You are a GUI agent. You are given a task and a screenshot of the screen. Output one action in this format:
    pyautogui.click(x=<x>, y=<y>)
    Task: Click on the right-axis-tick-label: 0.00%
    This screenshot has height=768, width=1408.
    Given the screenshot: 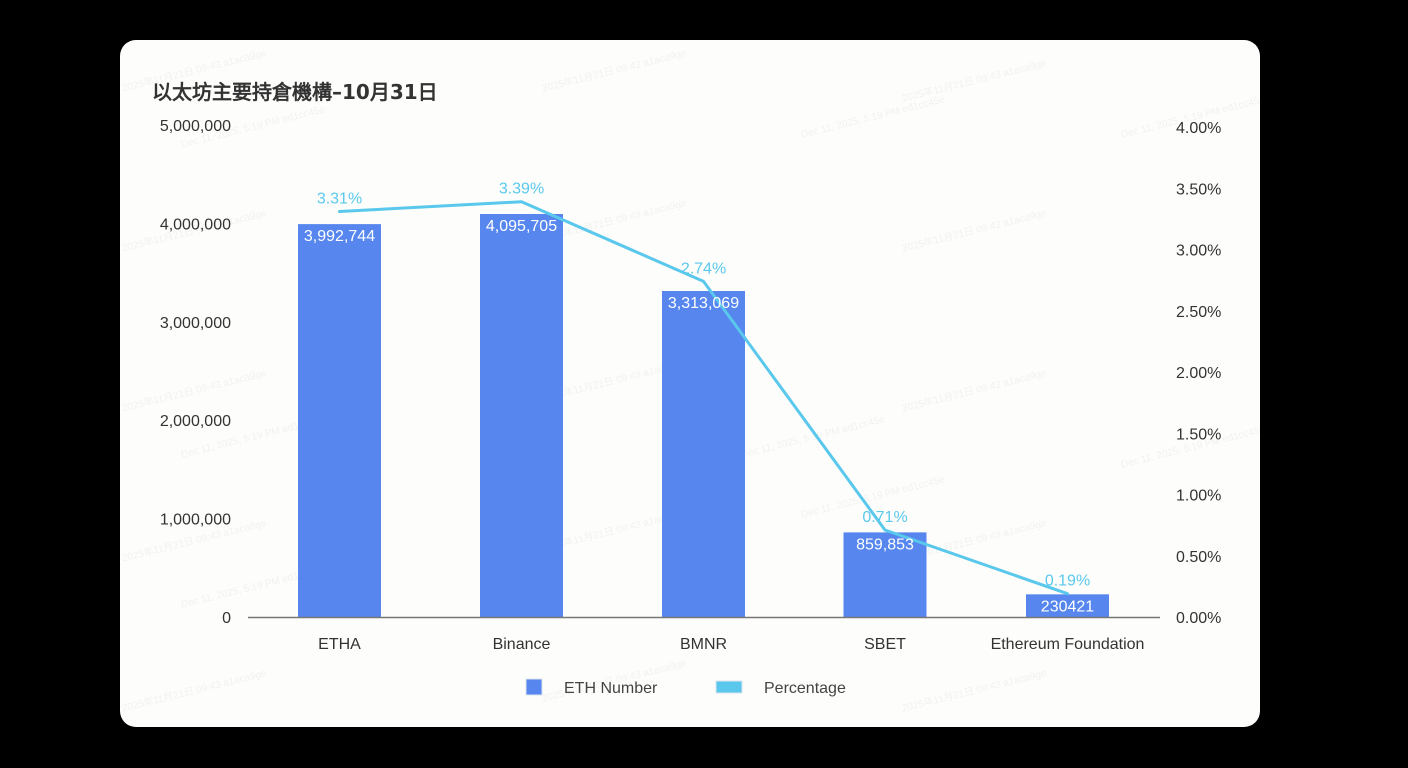 What is the action you would take?
    pyautogui.click(x=1198, y=618)
    